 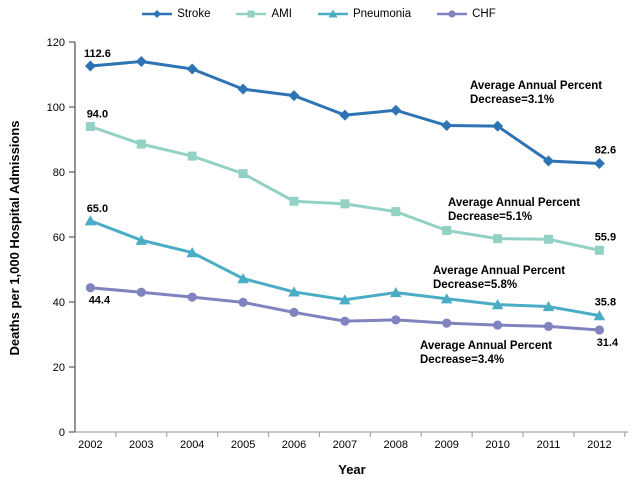 What do you see at coordinates (294, 201) in the screenshot?
I see `ami-marker-2006` at bounding box center [294, 201].